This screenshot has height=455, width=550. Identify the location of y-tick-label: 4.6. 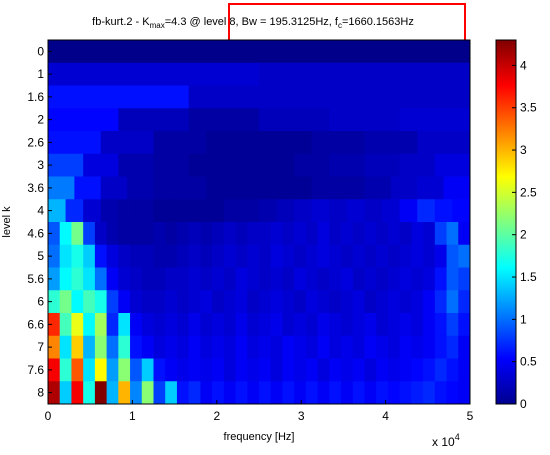
(35, 233).